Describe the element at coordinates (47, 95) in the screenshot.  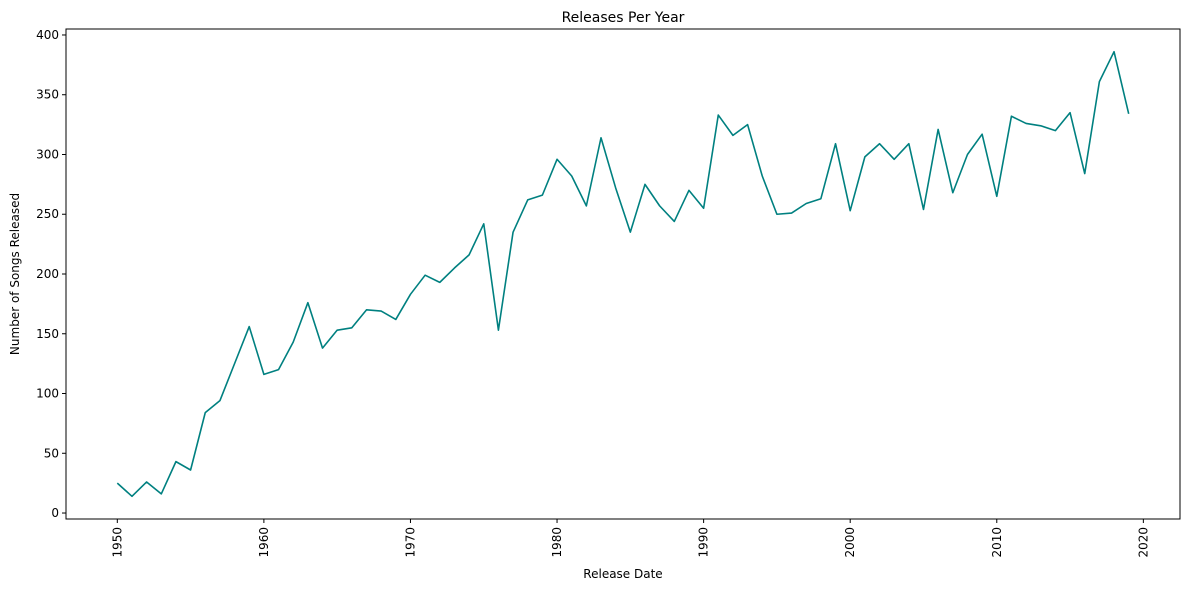
I see `y-tick-label: 350` at that location.